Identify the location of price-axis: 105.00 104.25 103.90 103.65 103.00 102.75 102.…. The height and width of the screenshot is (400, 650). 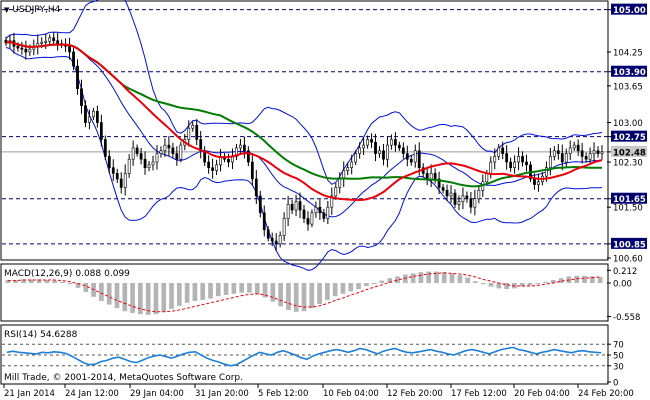
(627, 134).